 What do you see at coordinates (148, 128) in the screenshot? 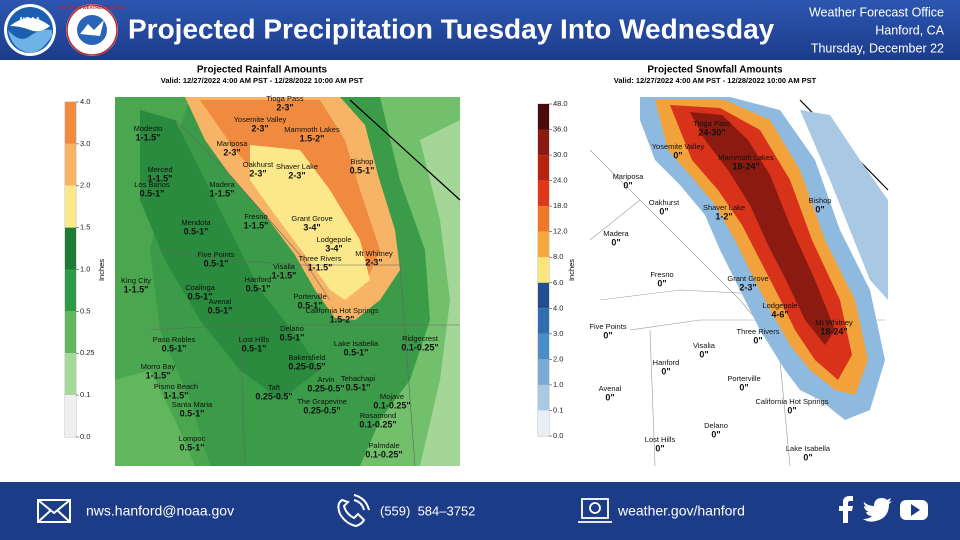
I see `place-name: Modesto` at bounding box center [148, 128].